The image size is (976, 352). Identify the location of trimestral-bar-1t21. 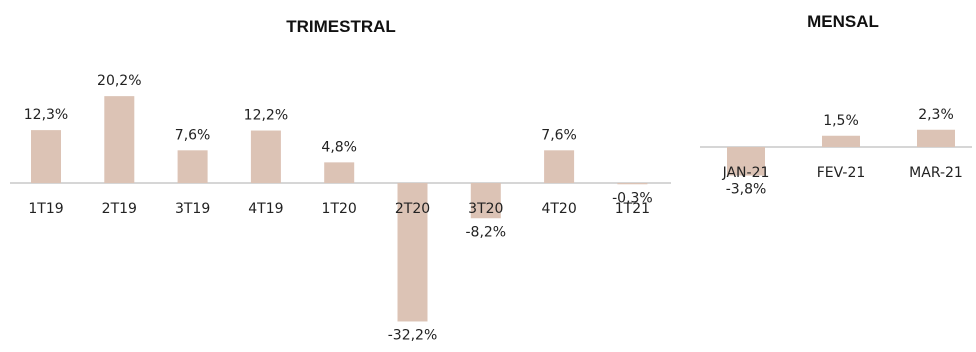
(632, 184).